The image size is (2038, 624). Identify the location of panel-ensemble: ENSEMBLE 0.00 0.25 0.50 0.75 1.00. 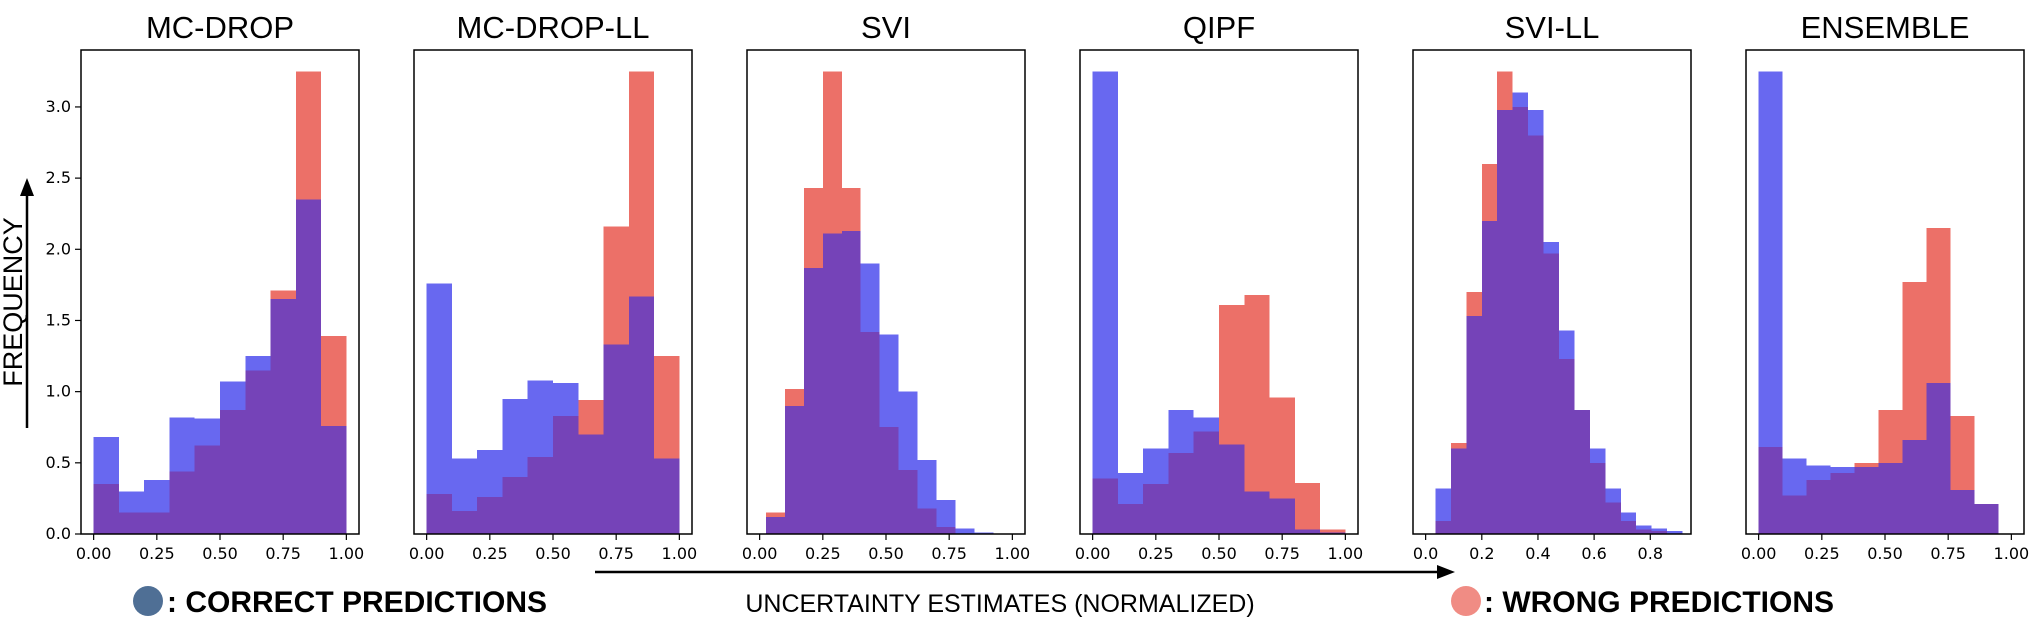
(1885, 286).